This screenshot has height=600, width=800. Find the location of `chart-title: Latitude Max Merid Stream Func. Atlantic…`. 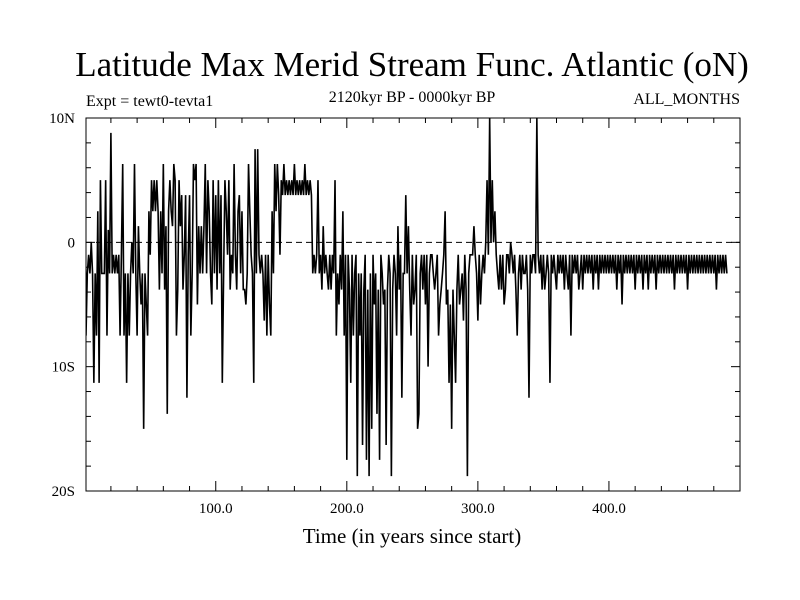

chart-title: Latitude Max Merid Stream Func. Atlantic… is located at coordinates (412, 64).